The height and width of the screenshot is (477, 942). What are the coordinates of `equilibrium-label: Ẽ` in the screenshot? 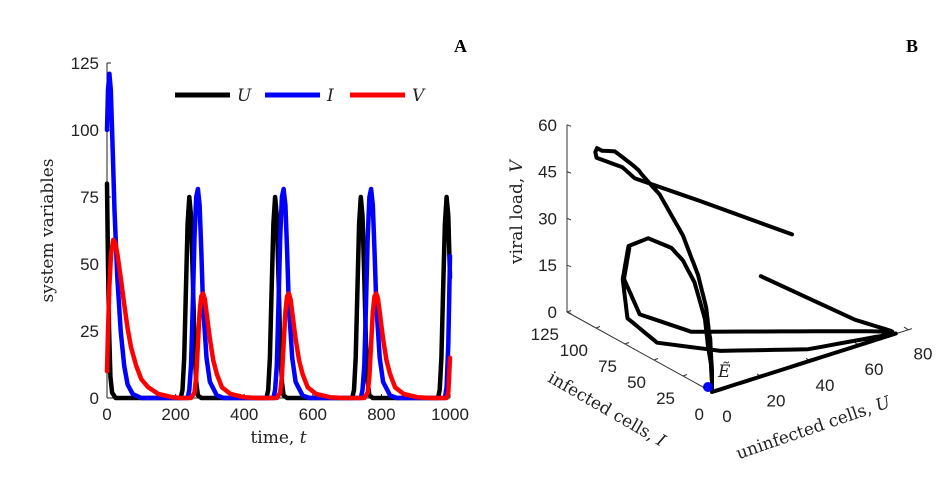 It's located at (724, 371).